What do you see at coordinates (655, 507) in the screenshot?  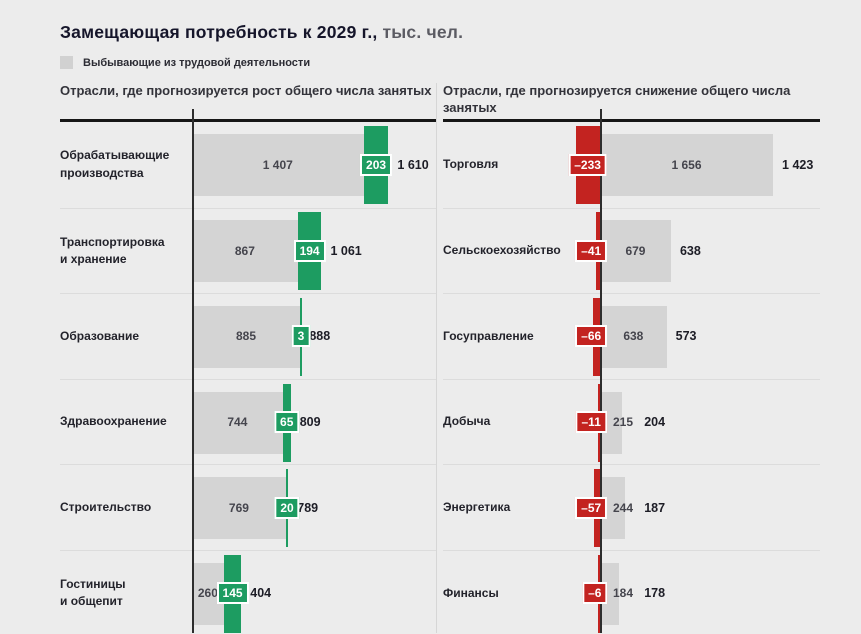 I see `total-value: 187` at bounding box center [655, 507].